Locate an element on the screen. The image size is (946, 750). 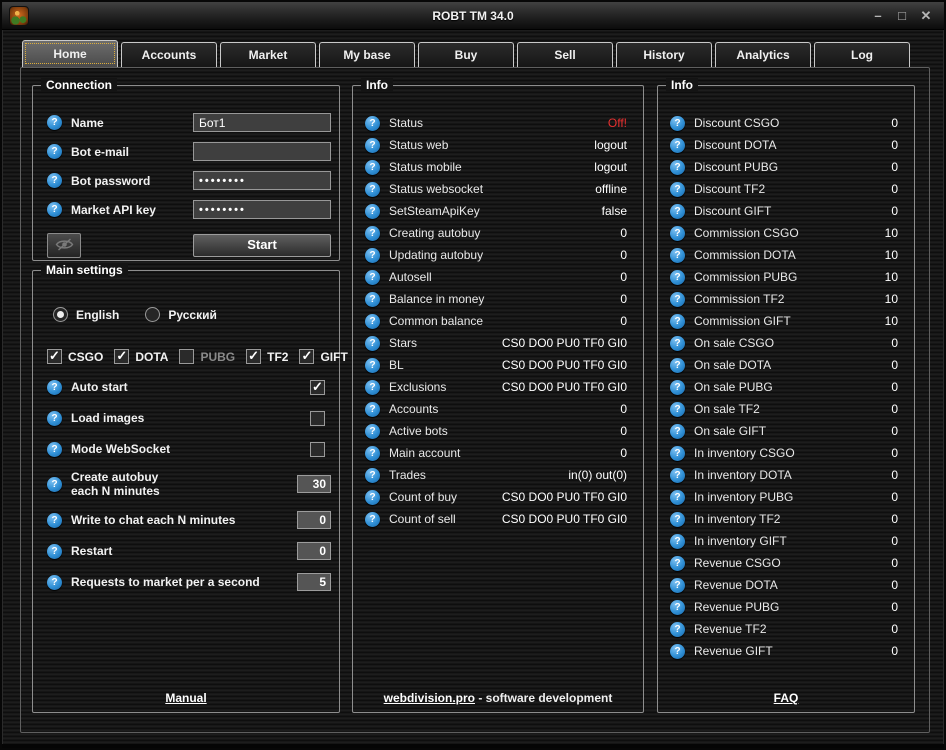
minimize-button: – is located at coordinates (878, 15).